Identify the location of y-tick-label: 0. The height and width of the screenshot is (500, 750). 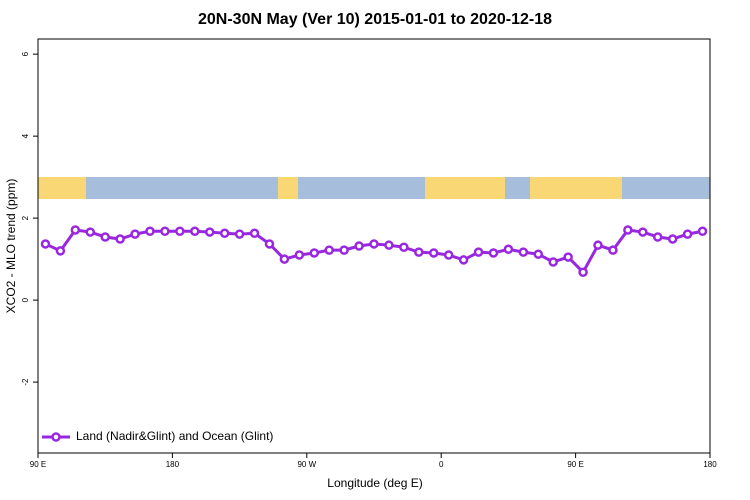
(25, 299).